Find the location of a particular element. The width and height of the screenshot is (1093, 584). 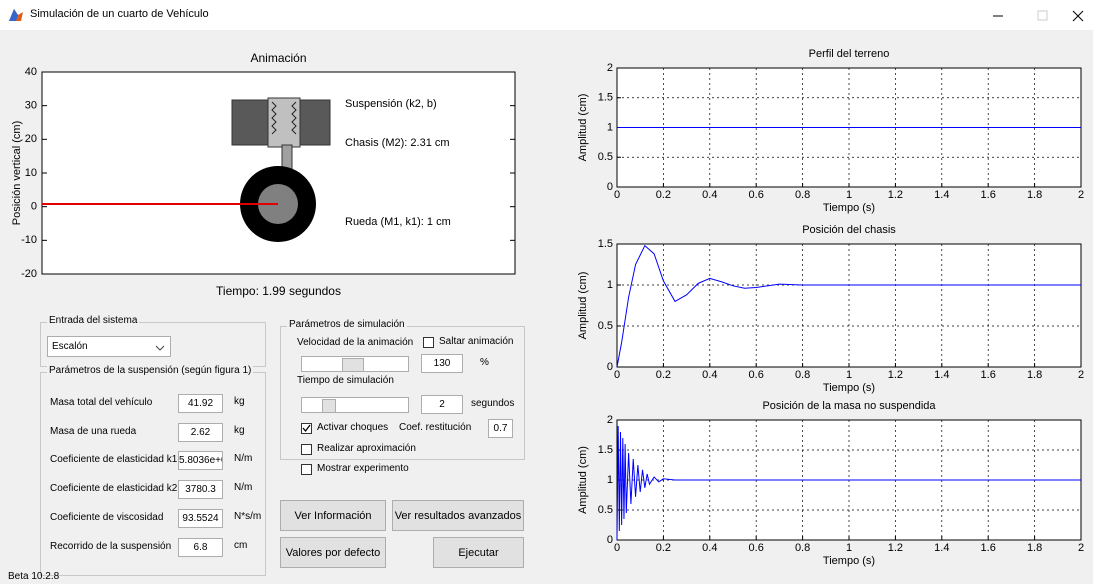

y-tick-label: 2 is located at coordinates (610, 420).